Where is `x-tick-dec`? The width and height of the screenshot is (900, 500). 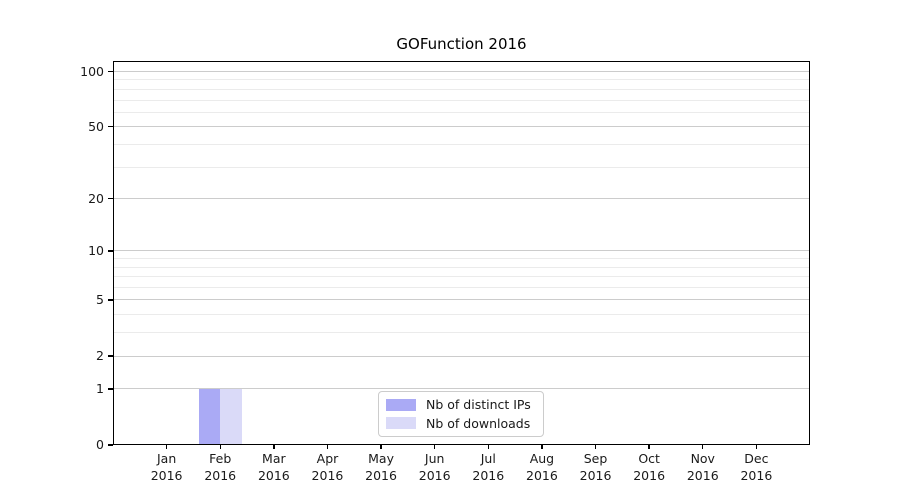 x-tick-dec is located at coordinates (756, 447).